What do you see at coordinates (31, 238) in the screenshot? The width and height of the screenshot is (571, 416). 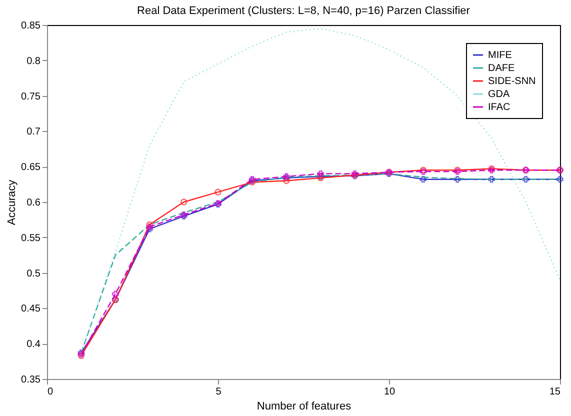 I see `y-tick-label: 0.55` at bounding box center [31, 238].